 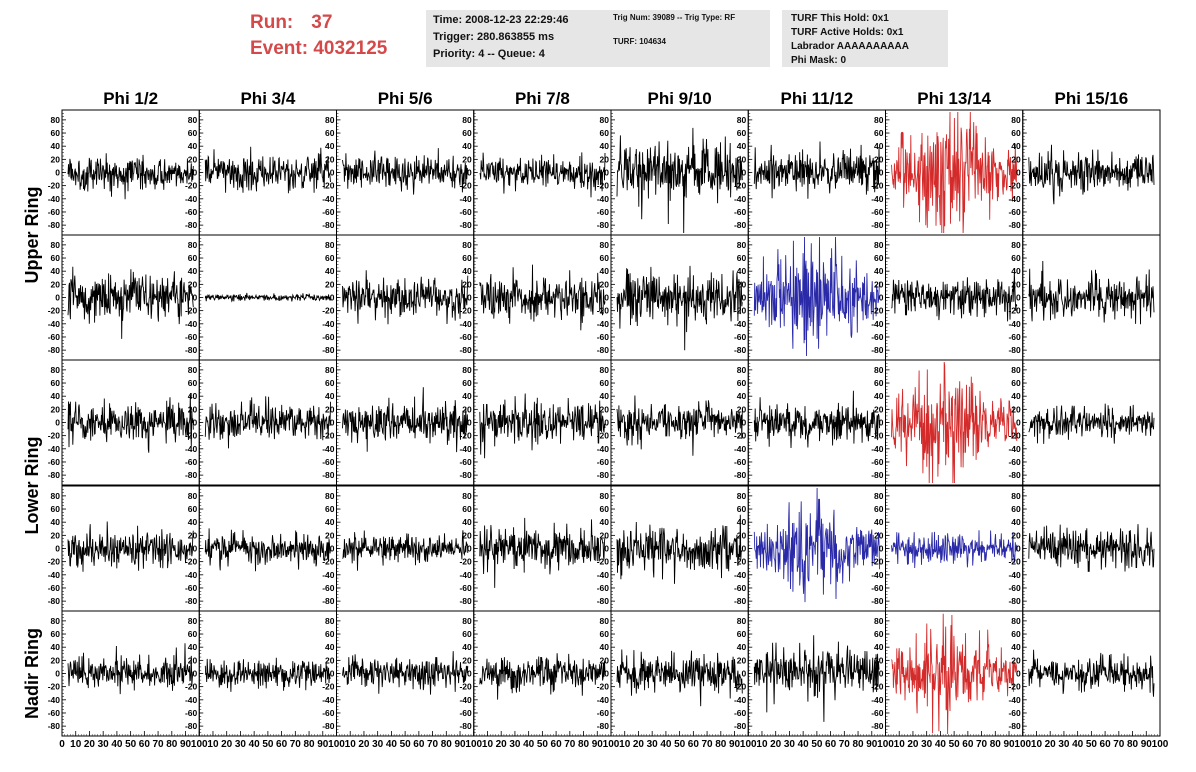 What do you see at coordinates (847, 32) in the screenshot?
I see `turf-active-holds-text: TURF Active Holds: 0x1` at bounding box center [847, 32].